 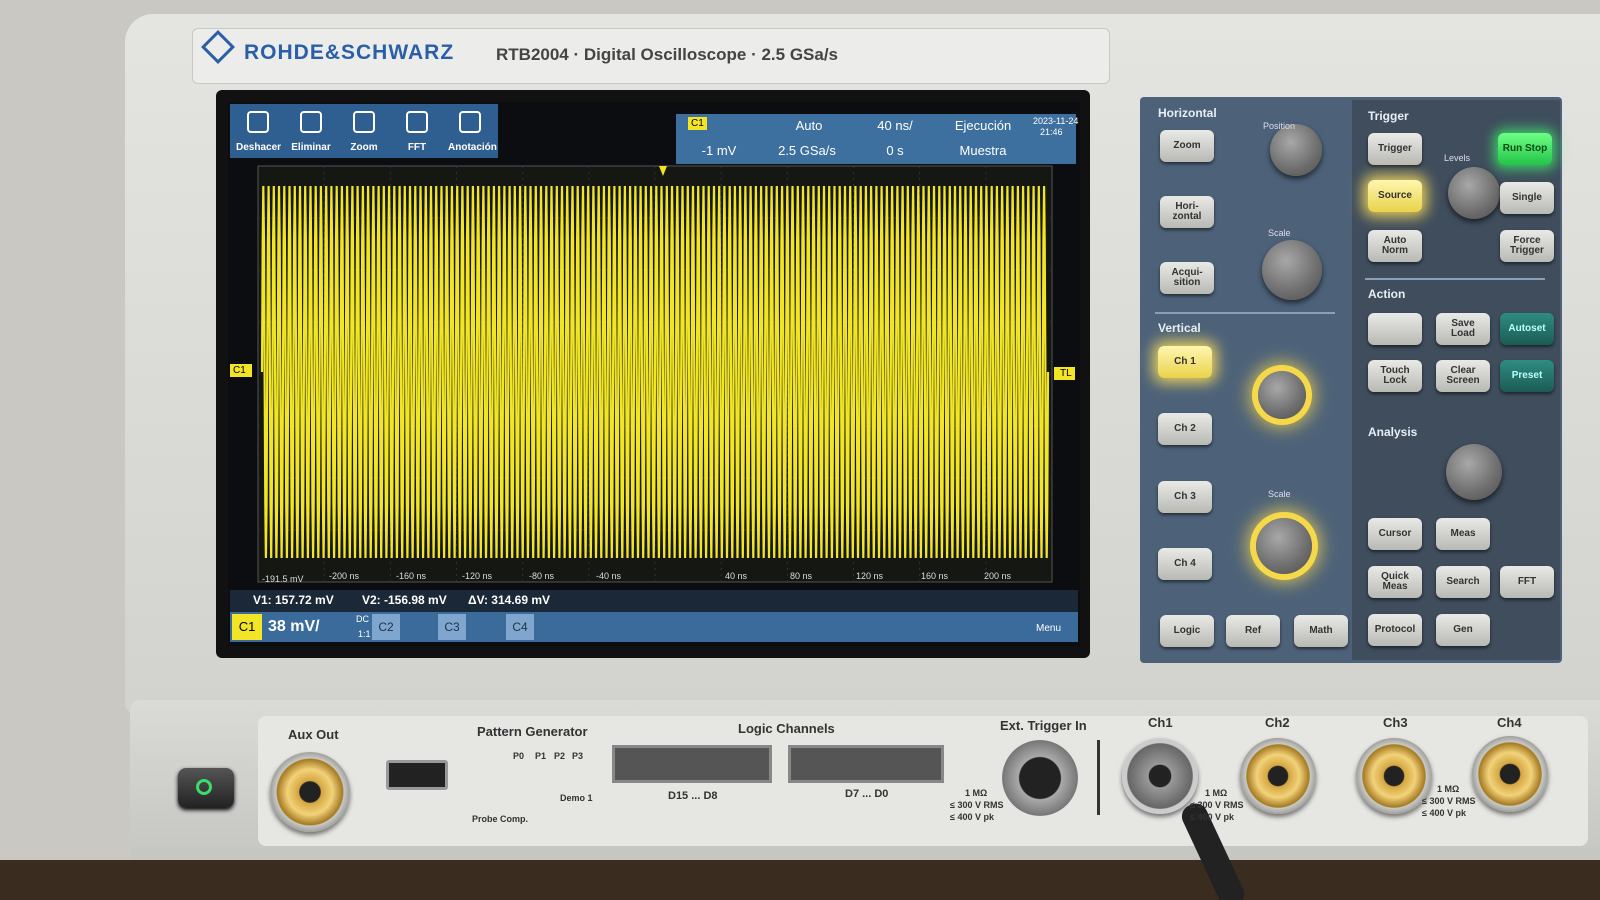 What do you see at coordinates (1278, 776) in the screenshot?
I see `ch2-bnc` at bounding box center [1278, 776].